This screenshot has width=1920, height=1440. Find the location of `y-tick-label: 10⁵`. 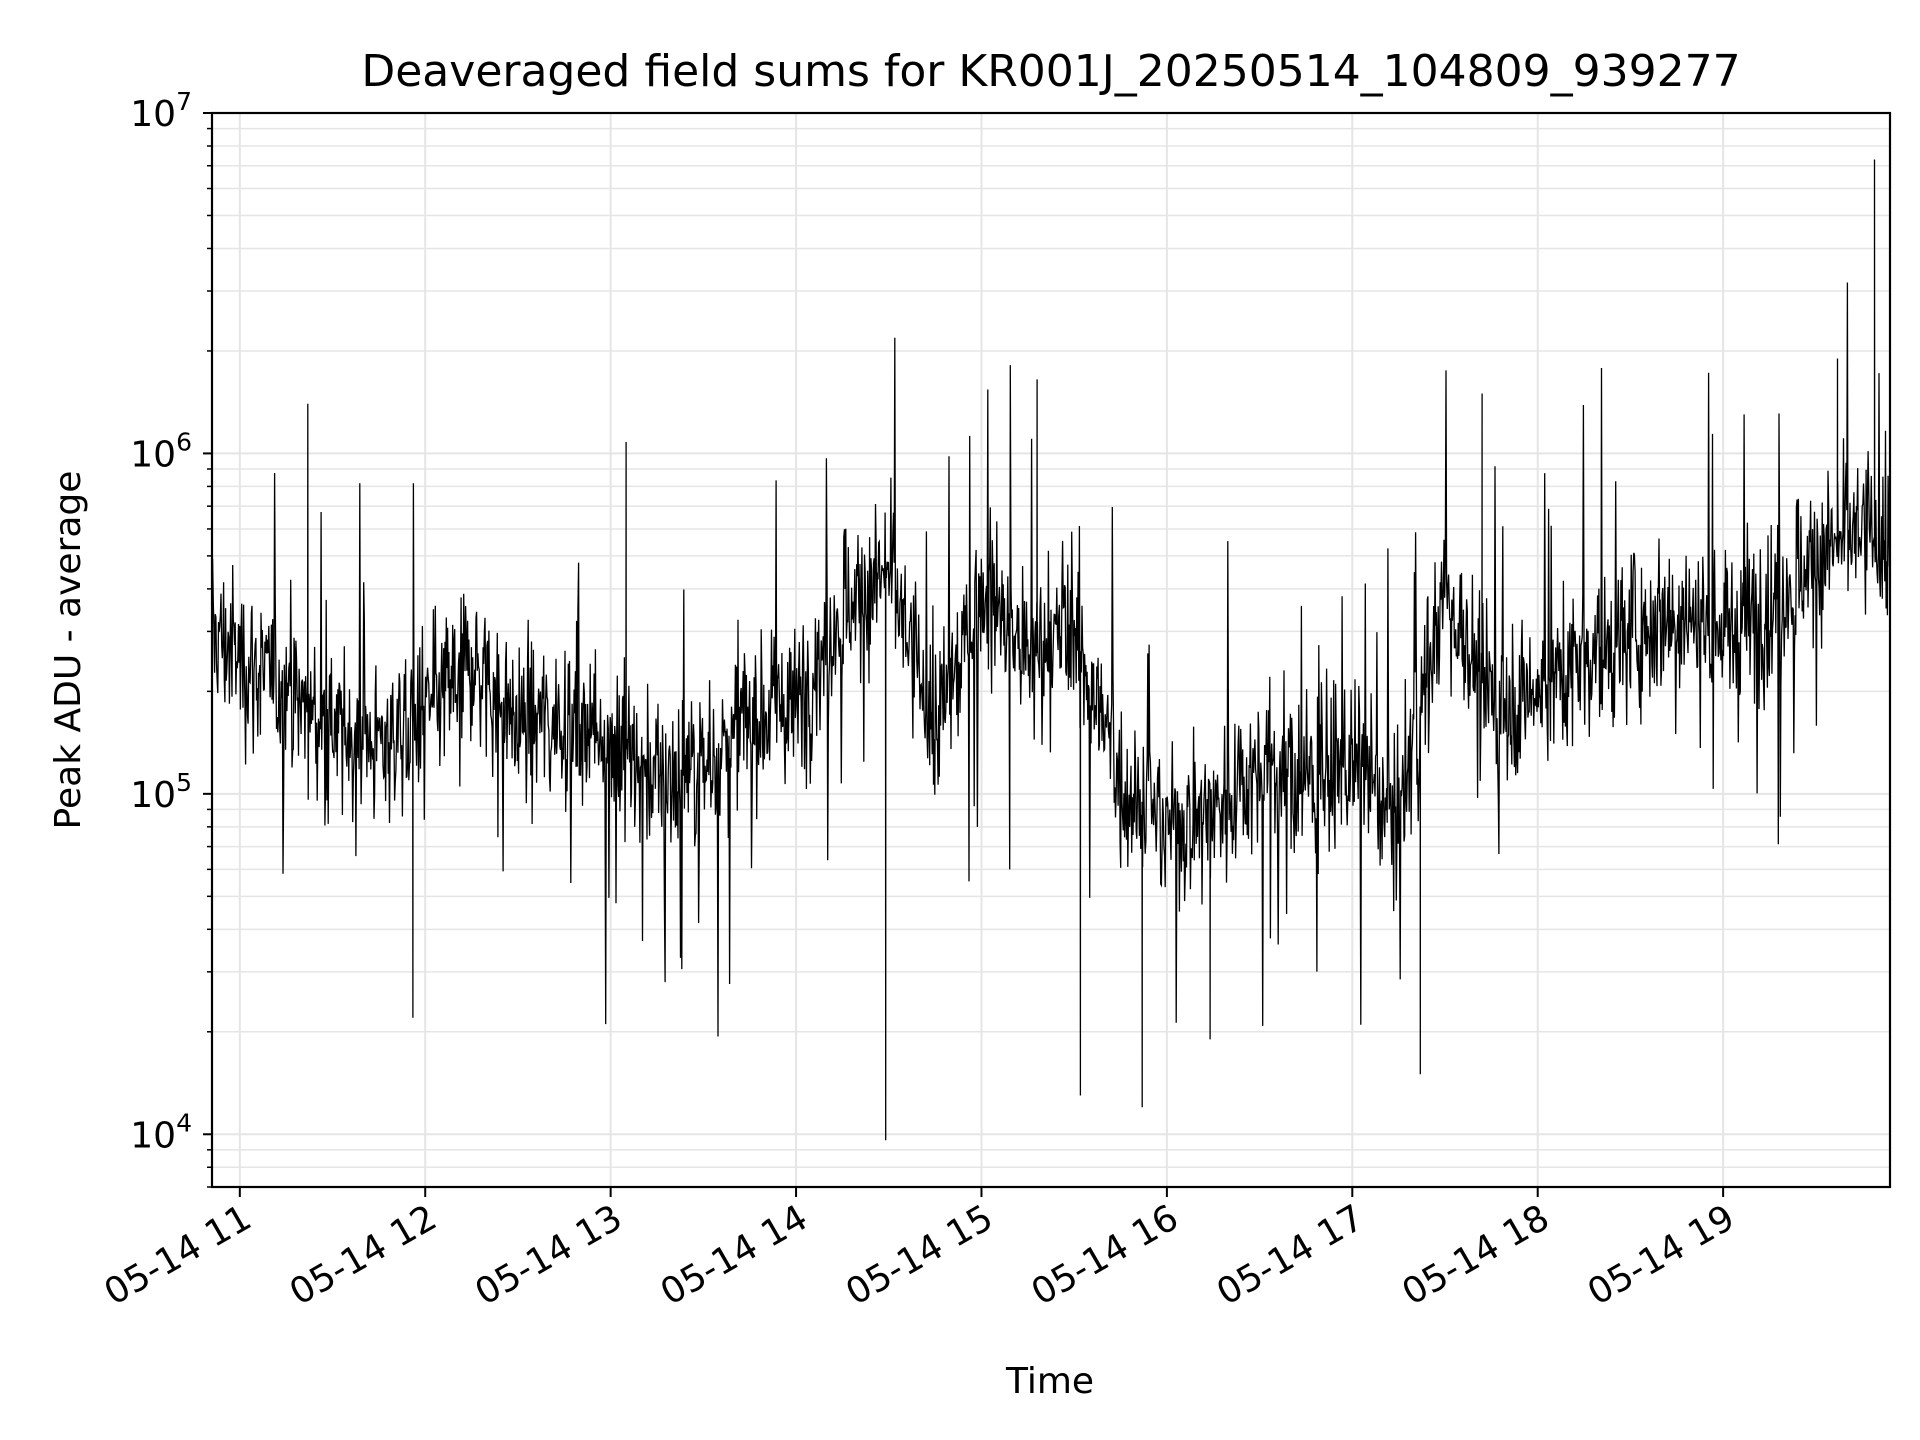

y-tick-label: 10⁵ is located at coordinates (161, 792).